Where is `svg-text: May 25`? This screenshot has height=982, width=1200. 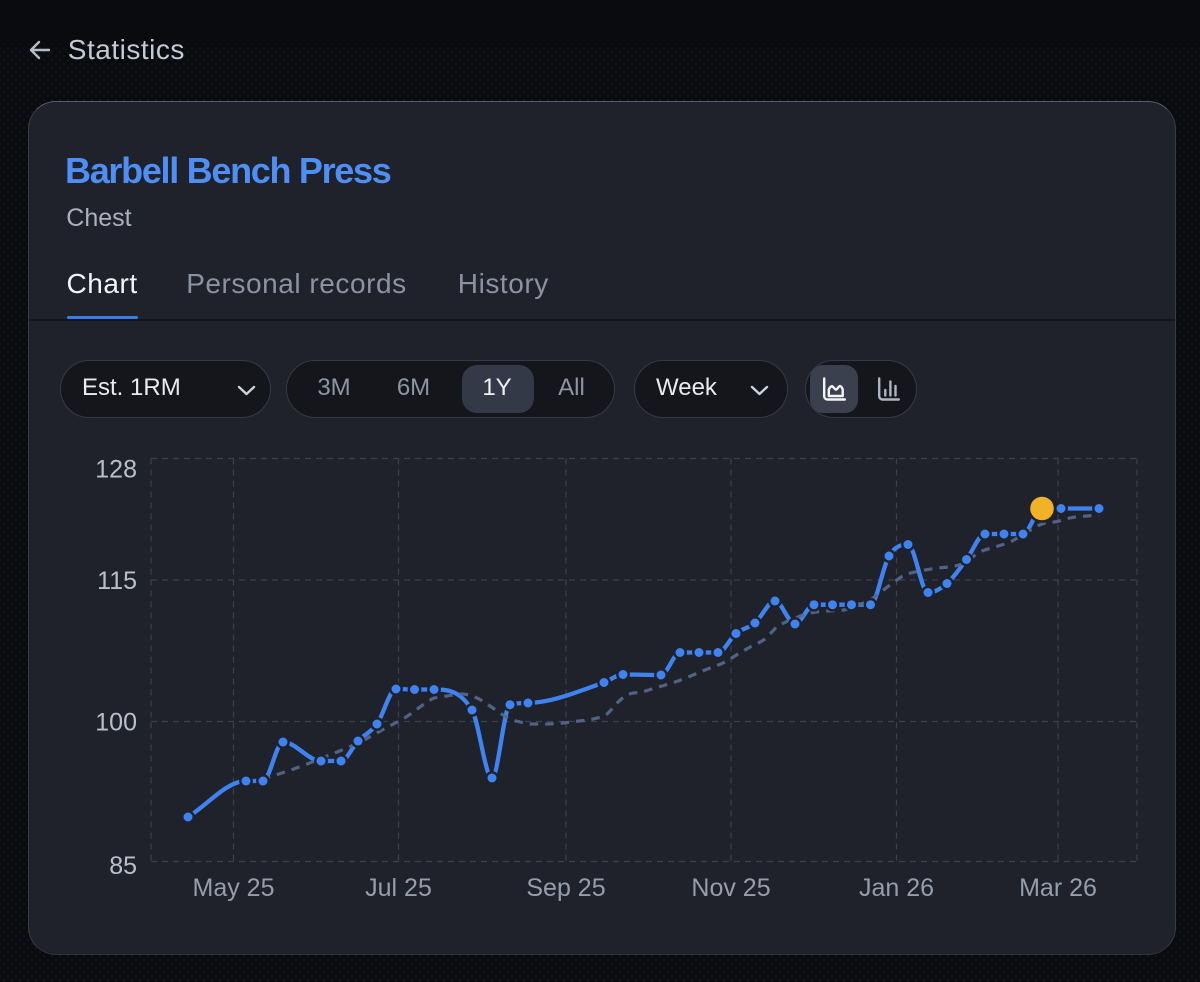 svg-text: May 25 is located at coordinates (234, 888).